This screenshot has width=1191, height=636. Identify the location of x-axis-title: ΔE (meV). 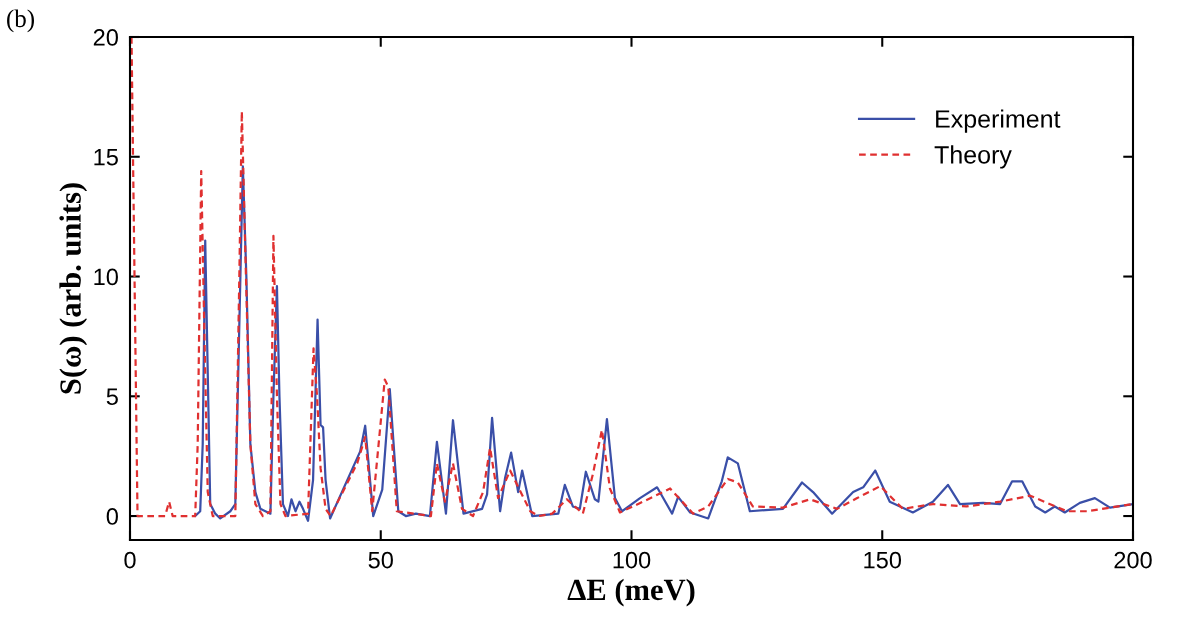
(631, 592).